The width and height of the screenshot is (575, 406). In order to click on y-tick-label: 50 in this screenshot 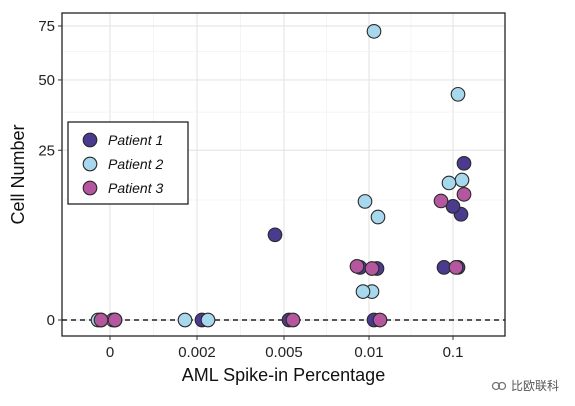, I will do `click(46, 80)`.